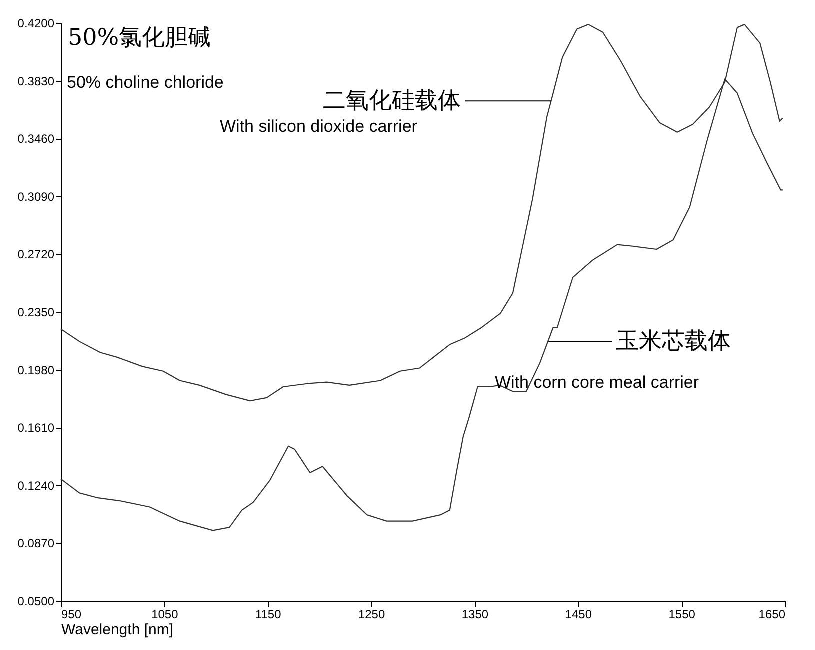  I want to click on y-tick-label: 0.1980, so click(36, 370).